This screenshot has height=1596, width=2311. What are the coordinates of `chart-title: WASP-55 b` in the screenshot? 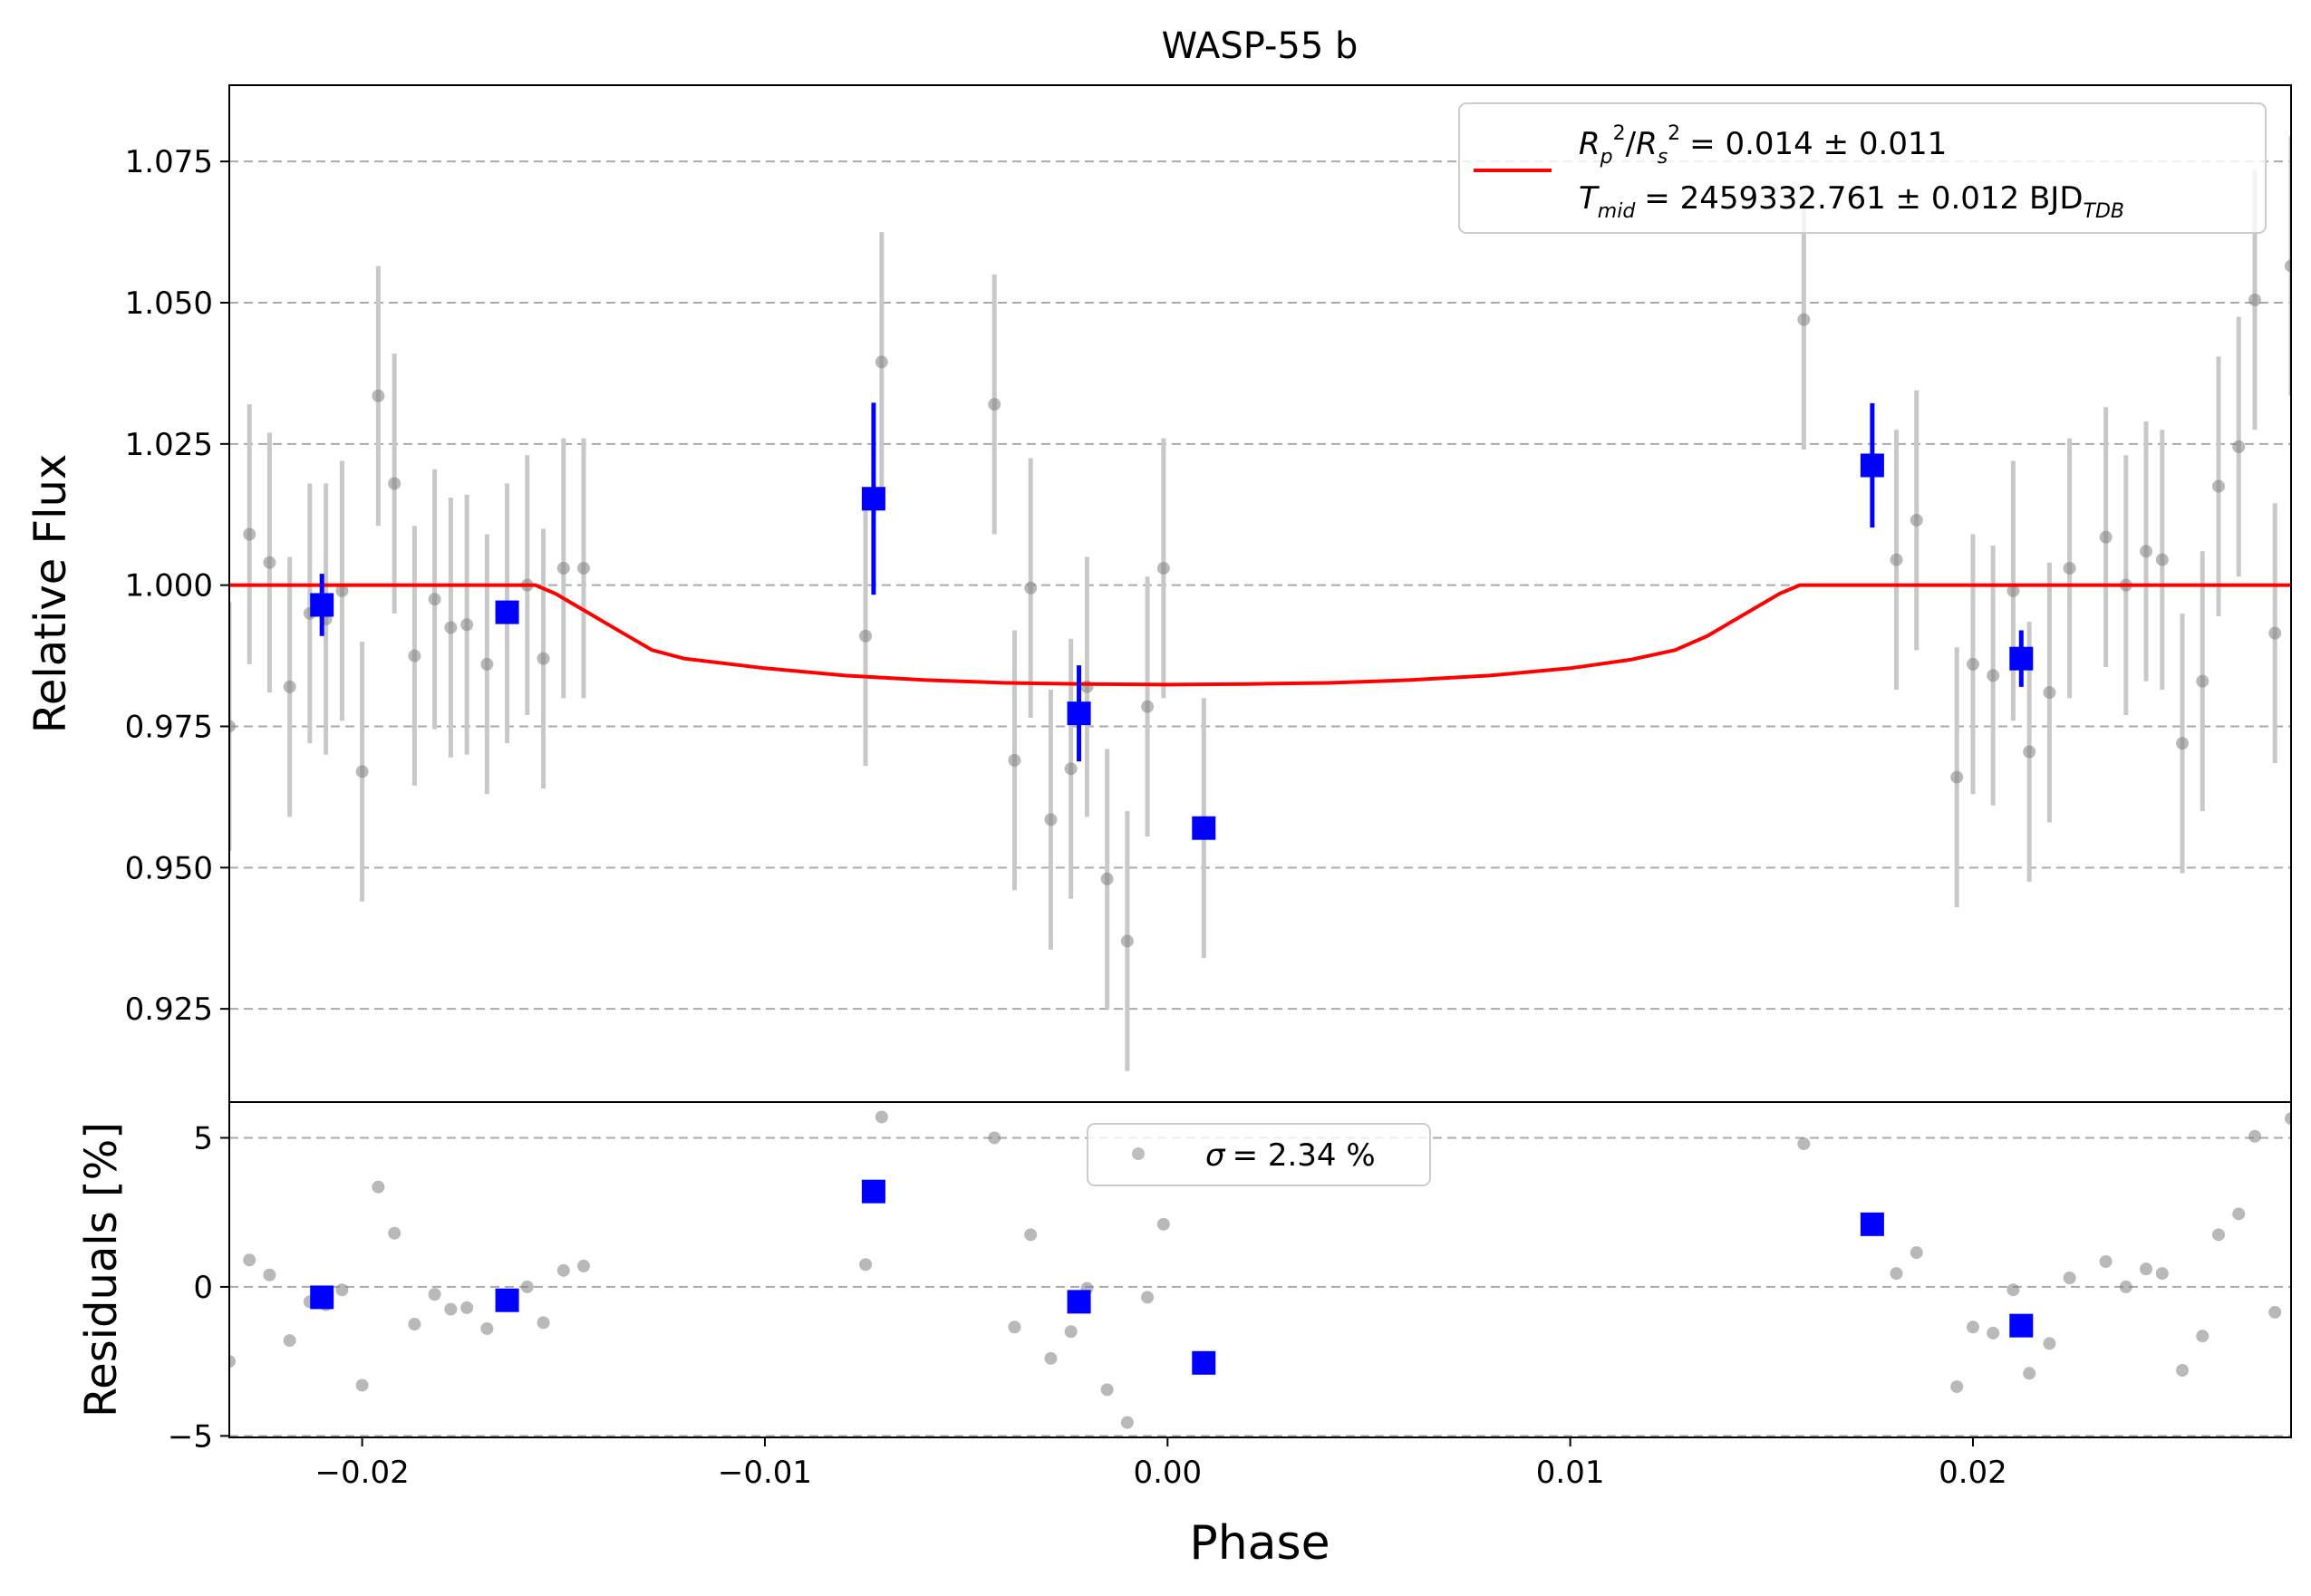 It's located at (1260, 46).